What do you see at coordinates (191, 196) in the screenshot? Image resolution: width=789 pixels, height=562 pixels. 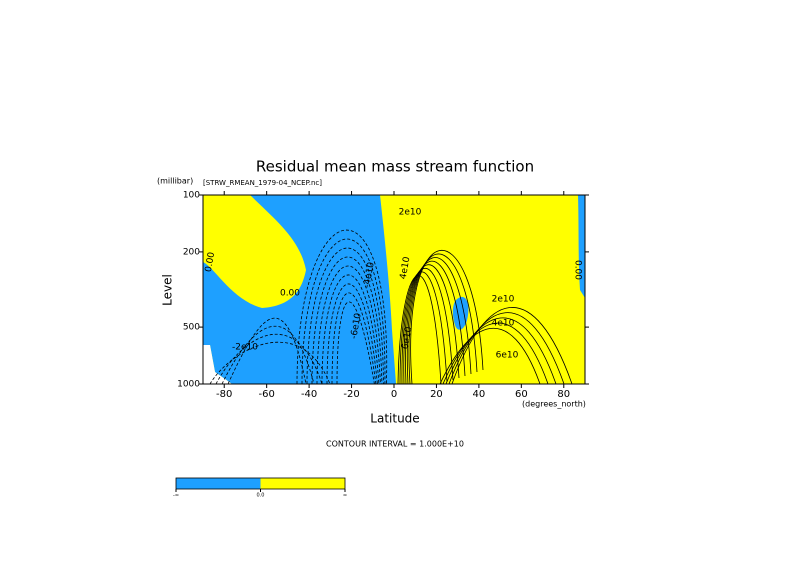 I see `y-tick-label: 100` at bounding box center [191, 196].